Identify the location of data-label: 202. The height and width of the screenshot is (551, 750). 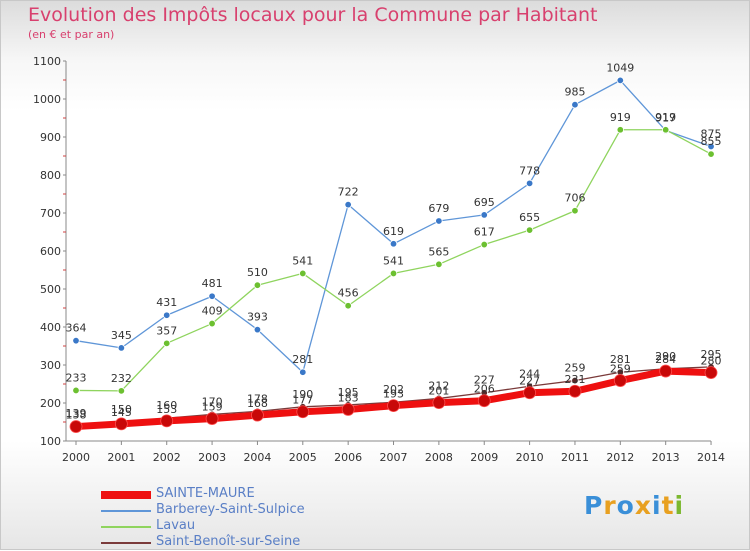
(393, 389).